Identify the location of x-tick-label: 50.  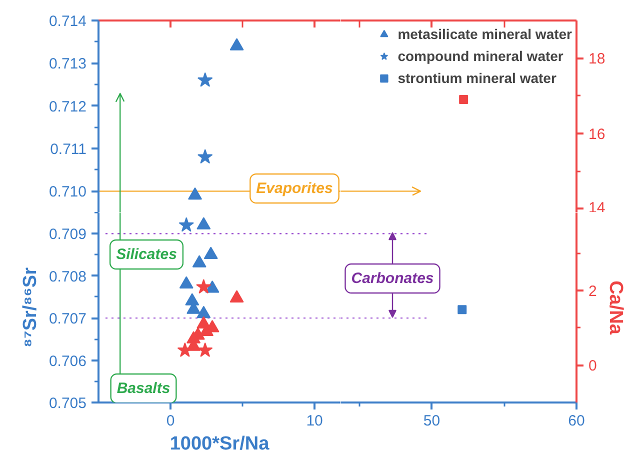
(431, 421).